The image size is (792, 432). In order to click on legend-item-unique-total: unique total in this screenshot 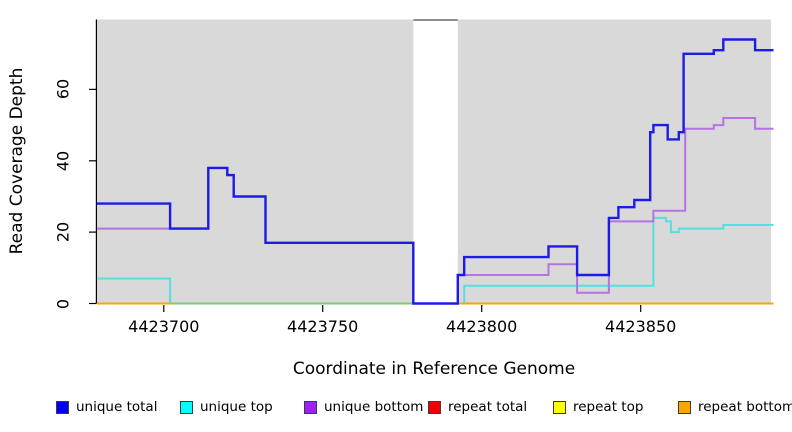, I will do `click(106, 407)`.